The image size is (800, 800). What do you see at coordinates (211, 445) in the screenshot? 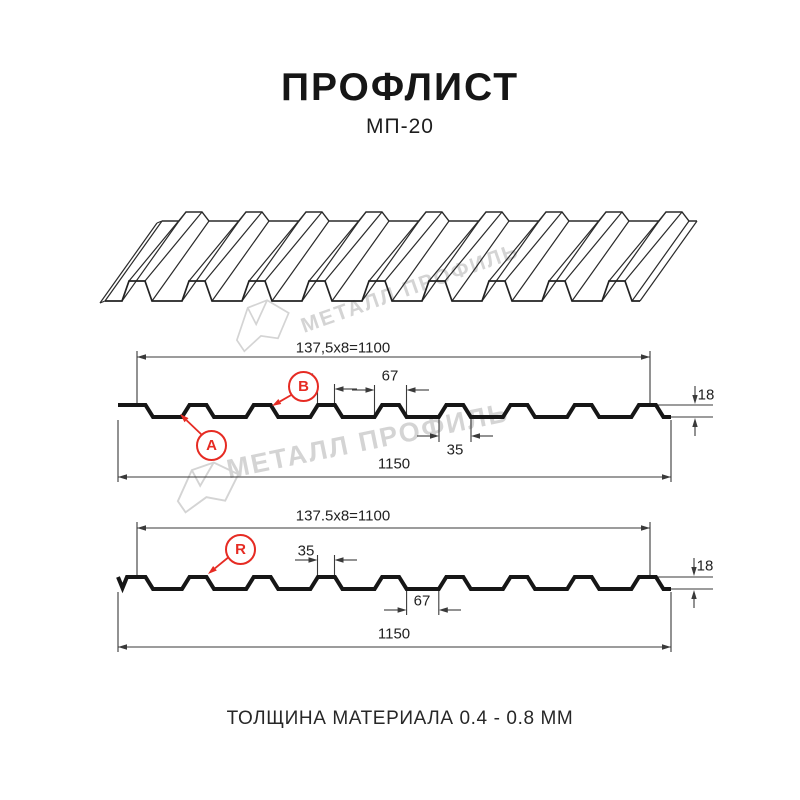
I see `callout-a: A` at bounding box center [211, 445].